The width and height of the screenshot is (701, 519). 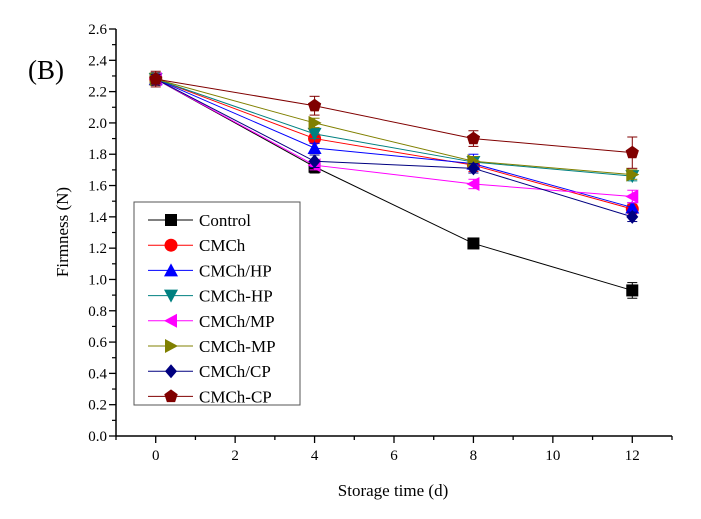 I want to click on series-cmch-cp, so click(x=394, y=119).